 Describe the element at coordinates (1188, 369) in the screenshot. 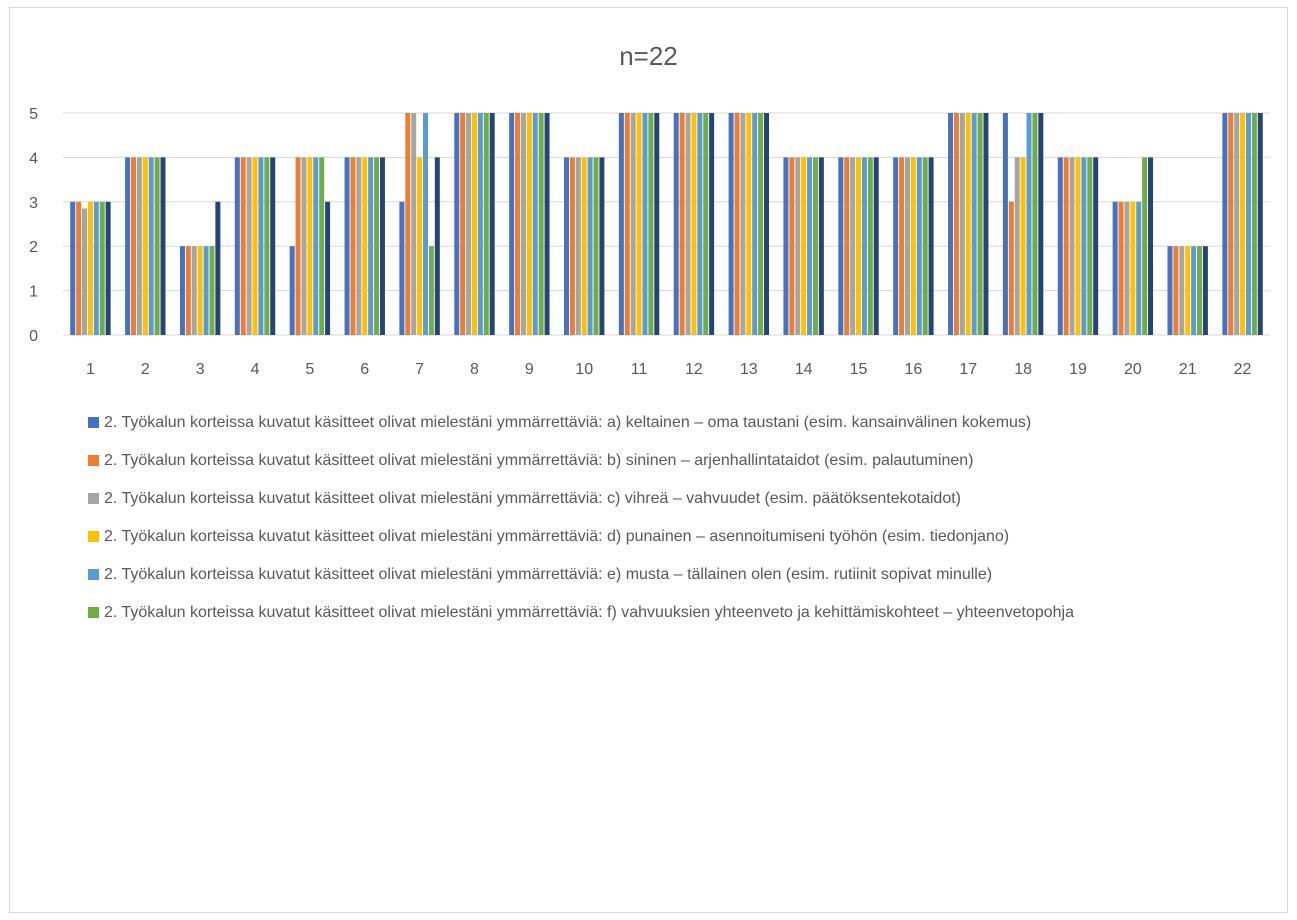

I see `x-tick-label: 21` at that location.